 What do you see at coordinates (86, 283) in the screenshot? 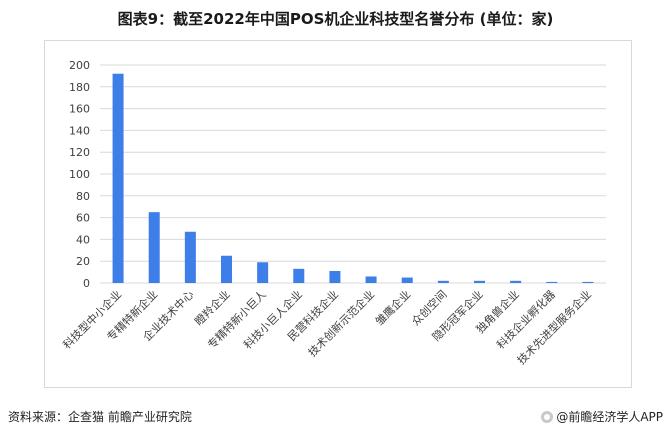
I see `y-tick-label: 0` at bounding box center [86, 283].